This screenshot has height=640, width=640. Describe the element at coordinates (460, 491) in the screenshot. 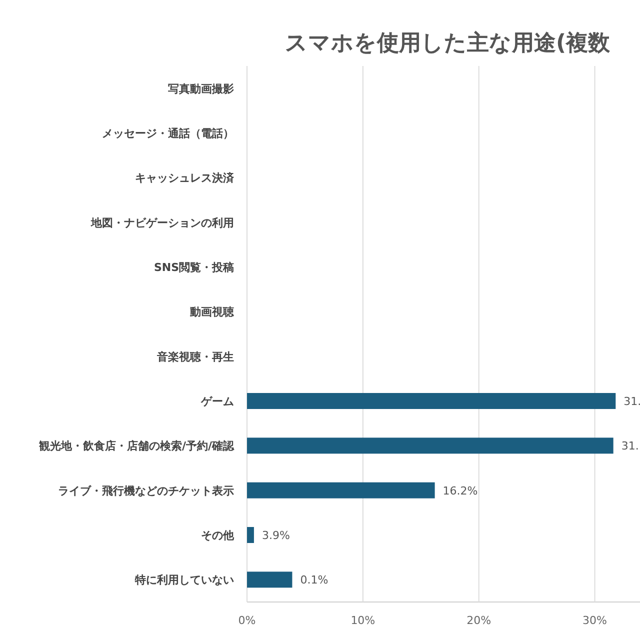

I see `text: 16.2%` at that location.